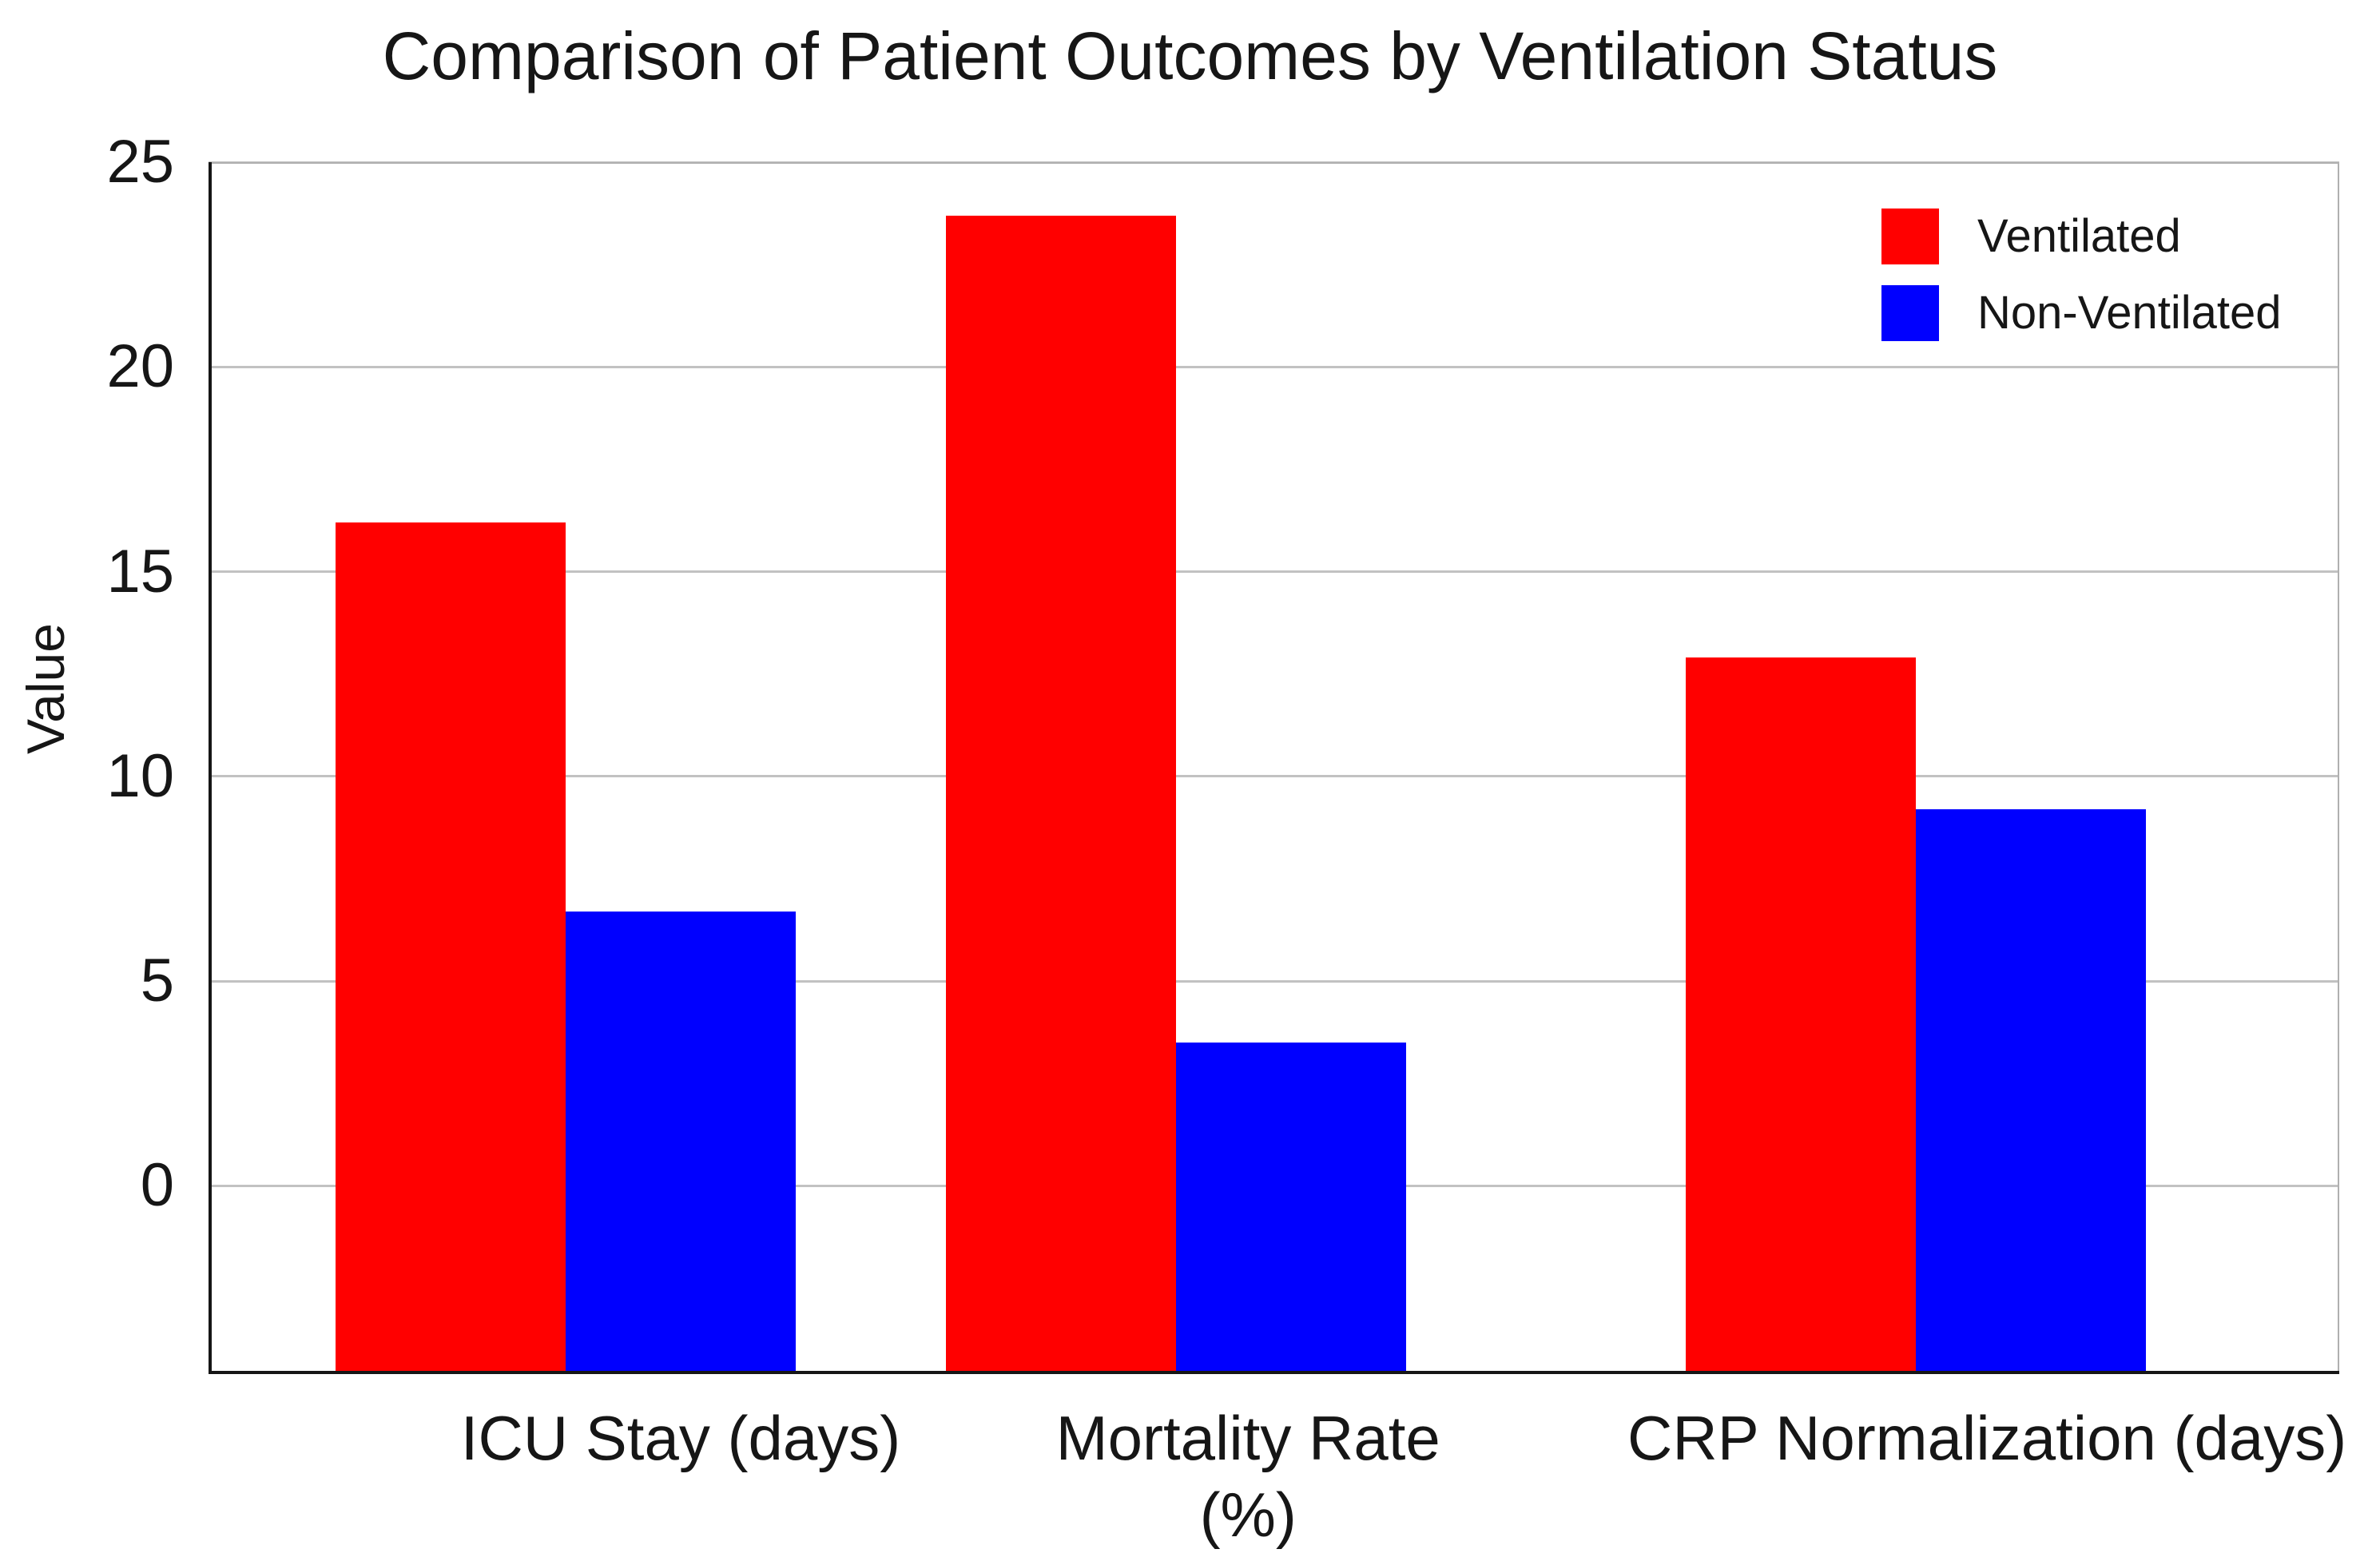  Describe the element at coordinates (2031, 1091) in the screenshot. I see `bar-non-ventilated-crp-normalization-days-` at that location.